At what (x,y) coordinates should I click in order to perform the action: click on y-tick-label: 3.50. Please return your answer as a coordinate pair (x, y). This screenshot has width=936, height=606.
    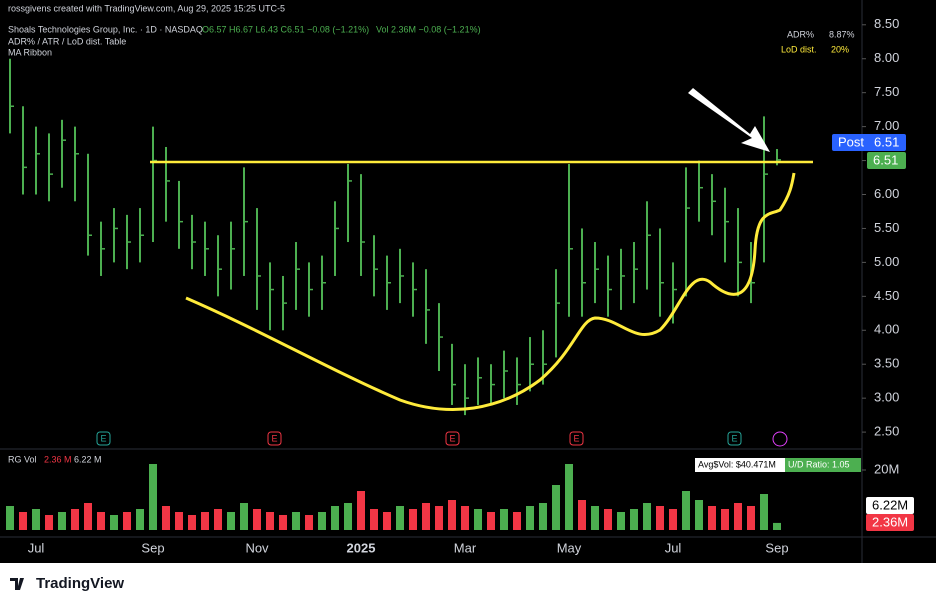
    Looking at the image, I should click on (886, 363).